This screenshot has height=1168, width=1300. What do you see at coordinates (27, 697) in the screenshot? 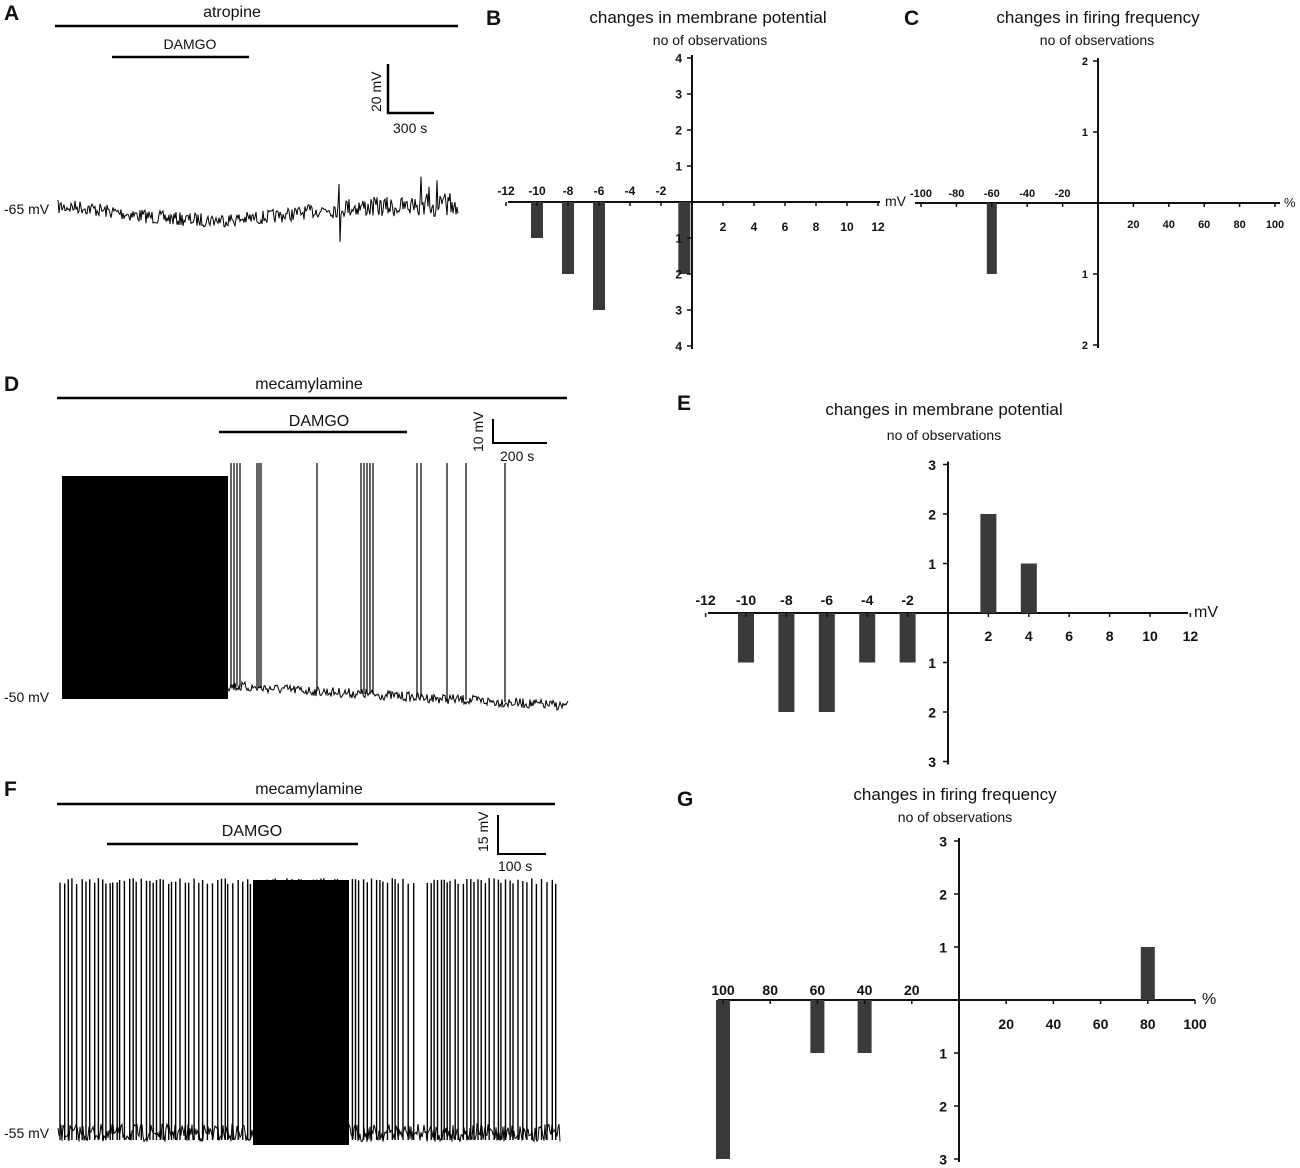
I see `baseline-d: -50 mV` at bounding box center [27, 697].